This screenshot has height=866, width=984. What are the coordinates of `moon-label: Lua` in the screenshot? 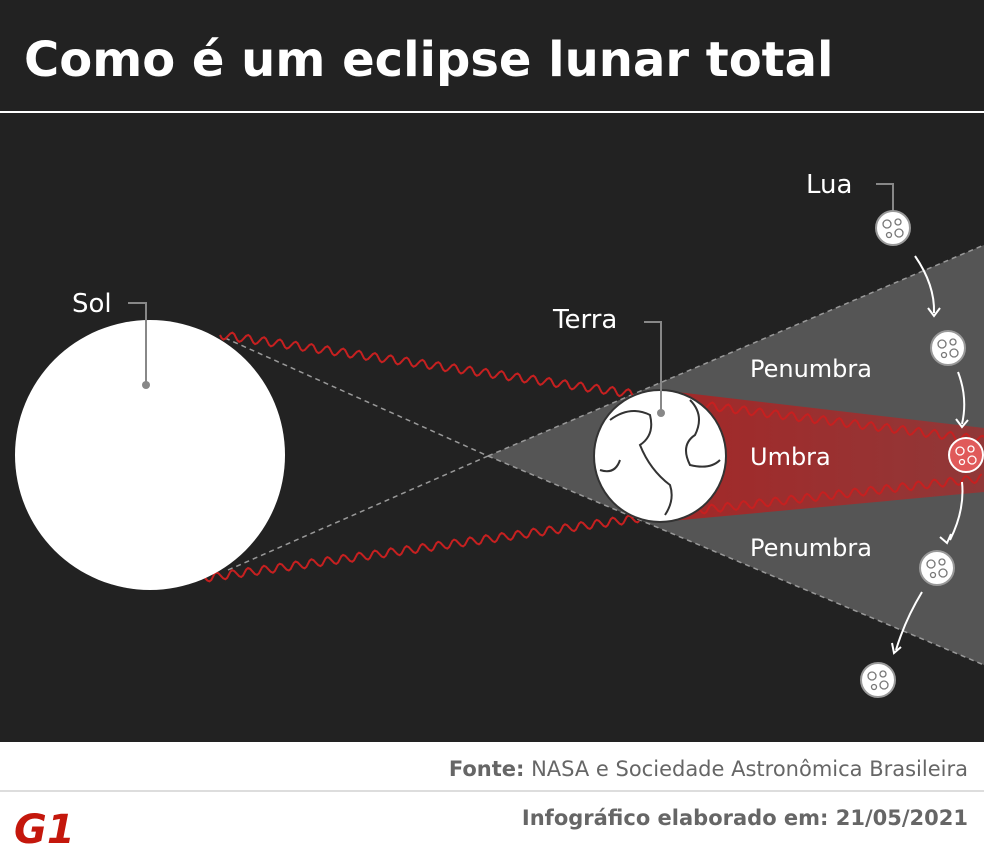 It's located at (829, 185).